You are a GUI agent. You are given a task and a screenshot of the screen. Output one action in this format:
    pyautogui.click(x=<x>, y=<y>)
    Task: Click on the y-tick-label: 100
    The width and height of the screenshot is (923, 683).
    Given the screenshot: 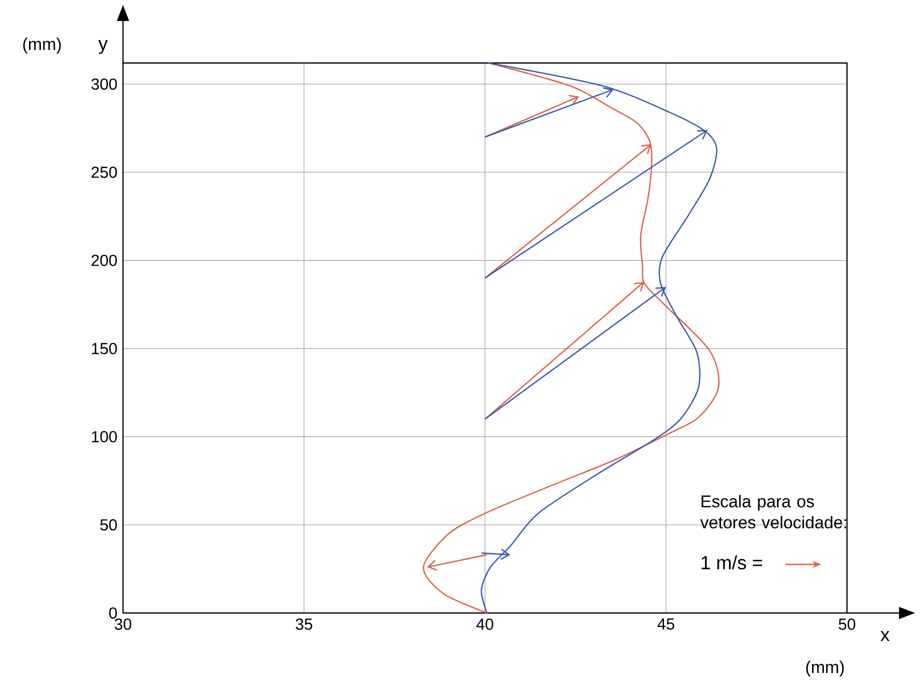 What is the action you would take?
    pyautogui.click(x=104, y=436)
    